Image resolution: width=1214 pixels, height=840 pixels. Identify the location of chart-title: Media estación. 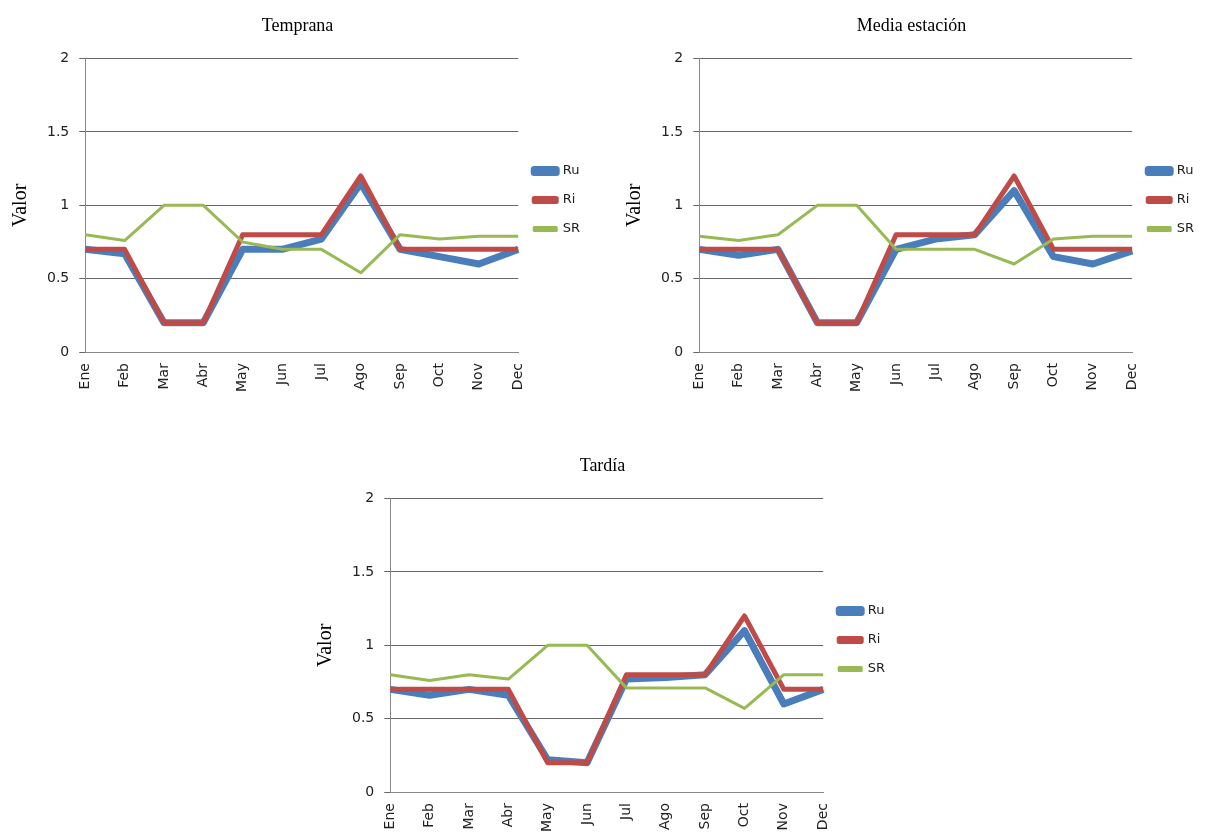
(911, 24).